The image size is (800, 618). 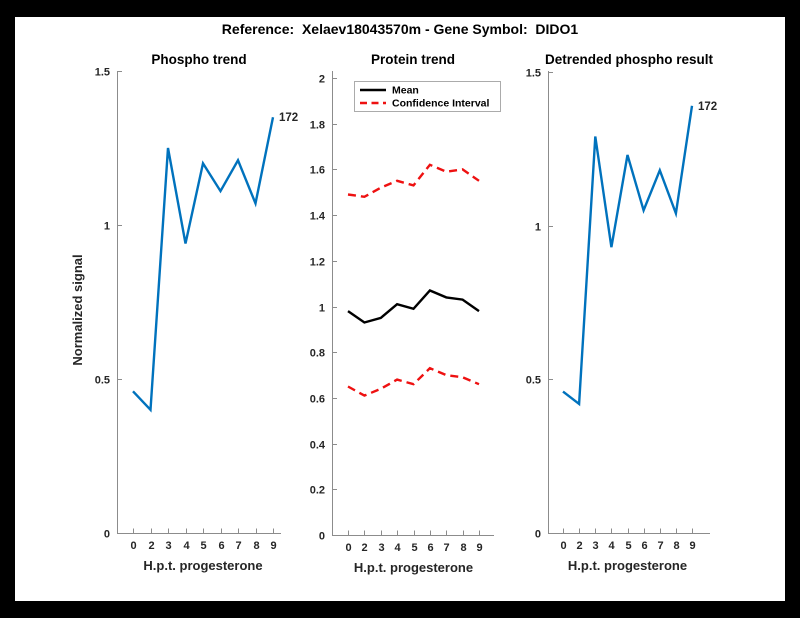 I want to click on y-tick-label: 1.8, so click(x=317, y=126).